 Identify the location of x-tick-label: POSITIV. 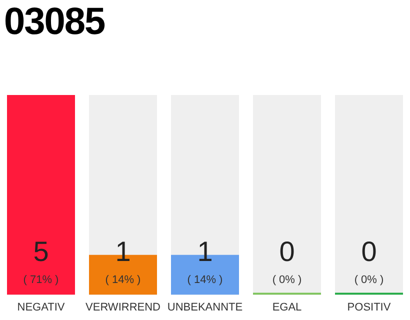
(369, 307).